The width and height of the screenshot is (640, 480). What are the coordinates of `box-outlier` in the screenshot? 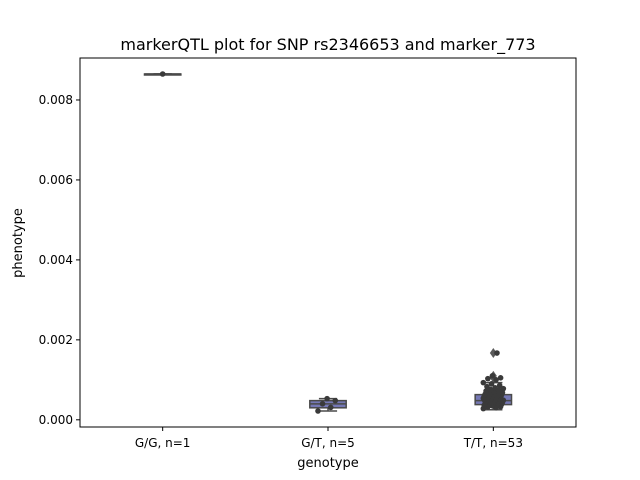 It's located at (493, 353).